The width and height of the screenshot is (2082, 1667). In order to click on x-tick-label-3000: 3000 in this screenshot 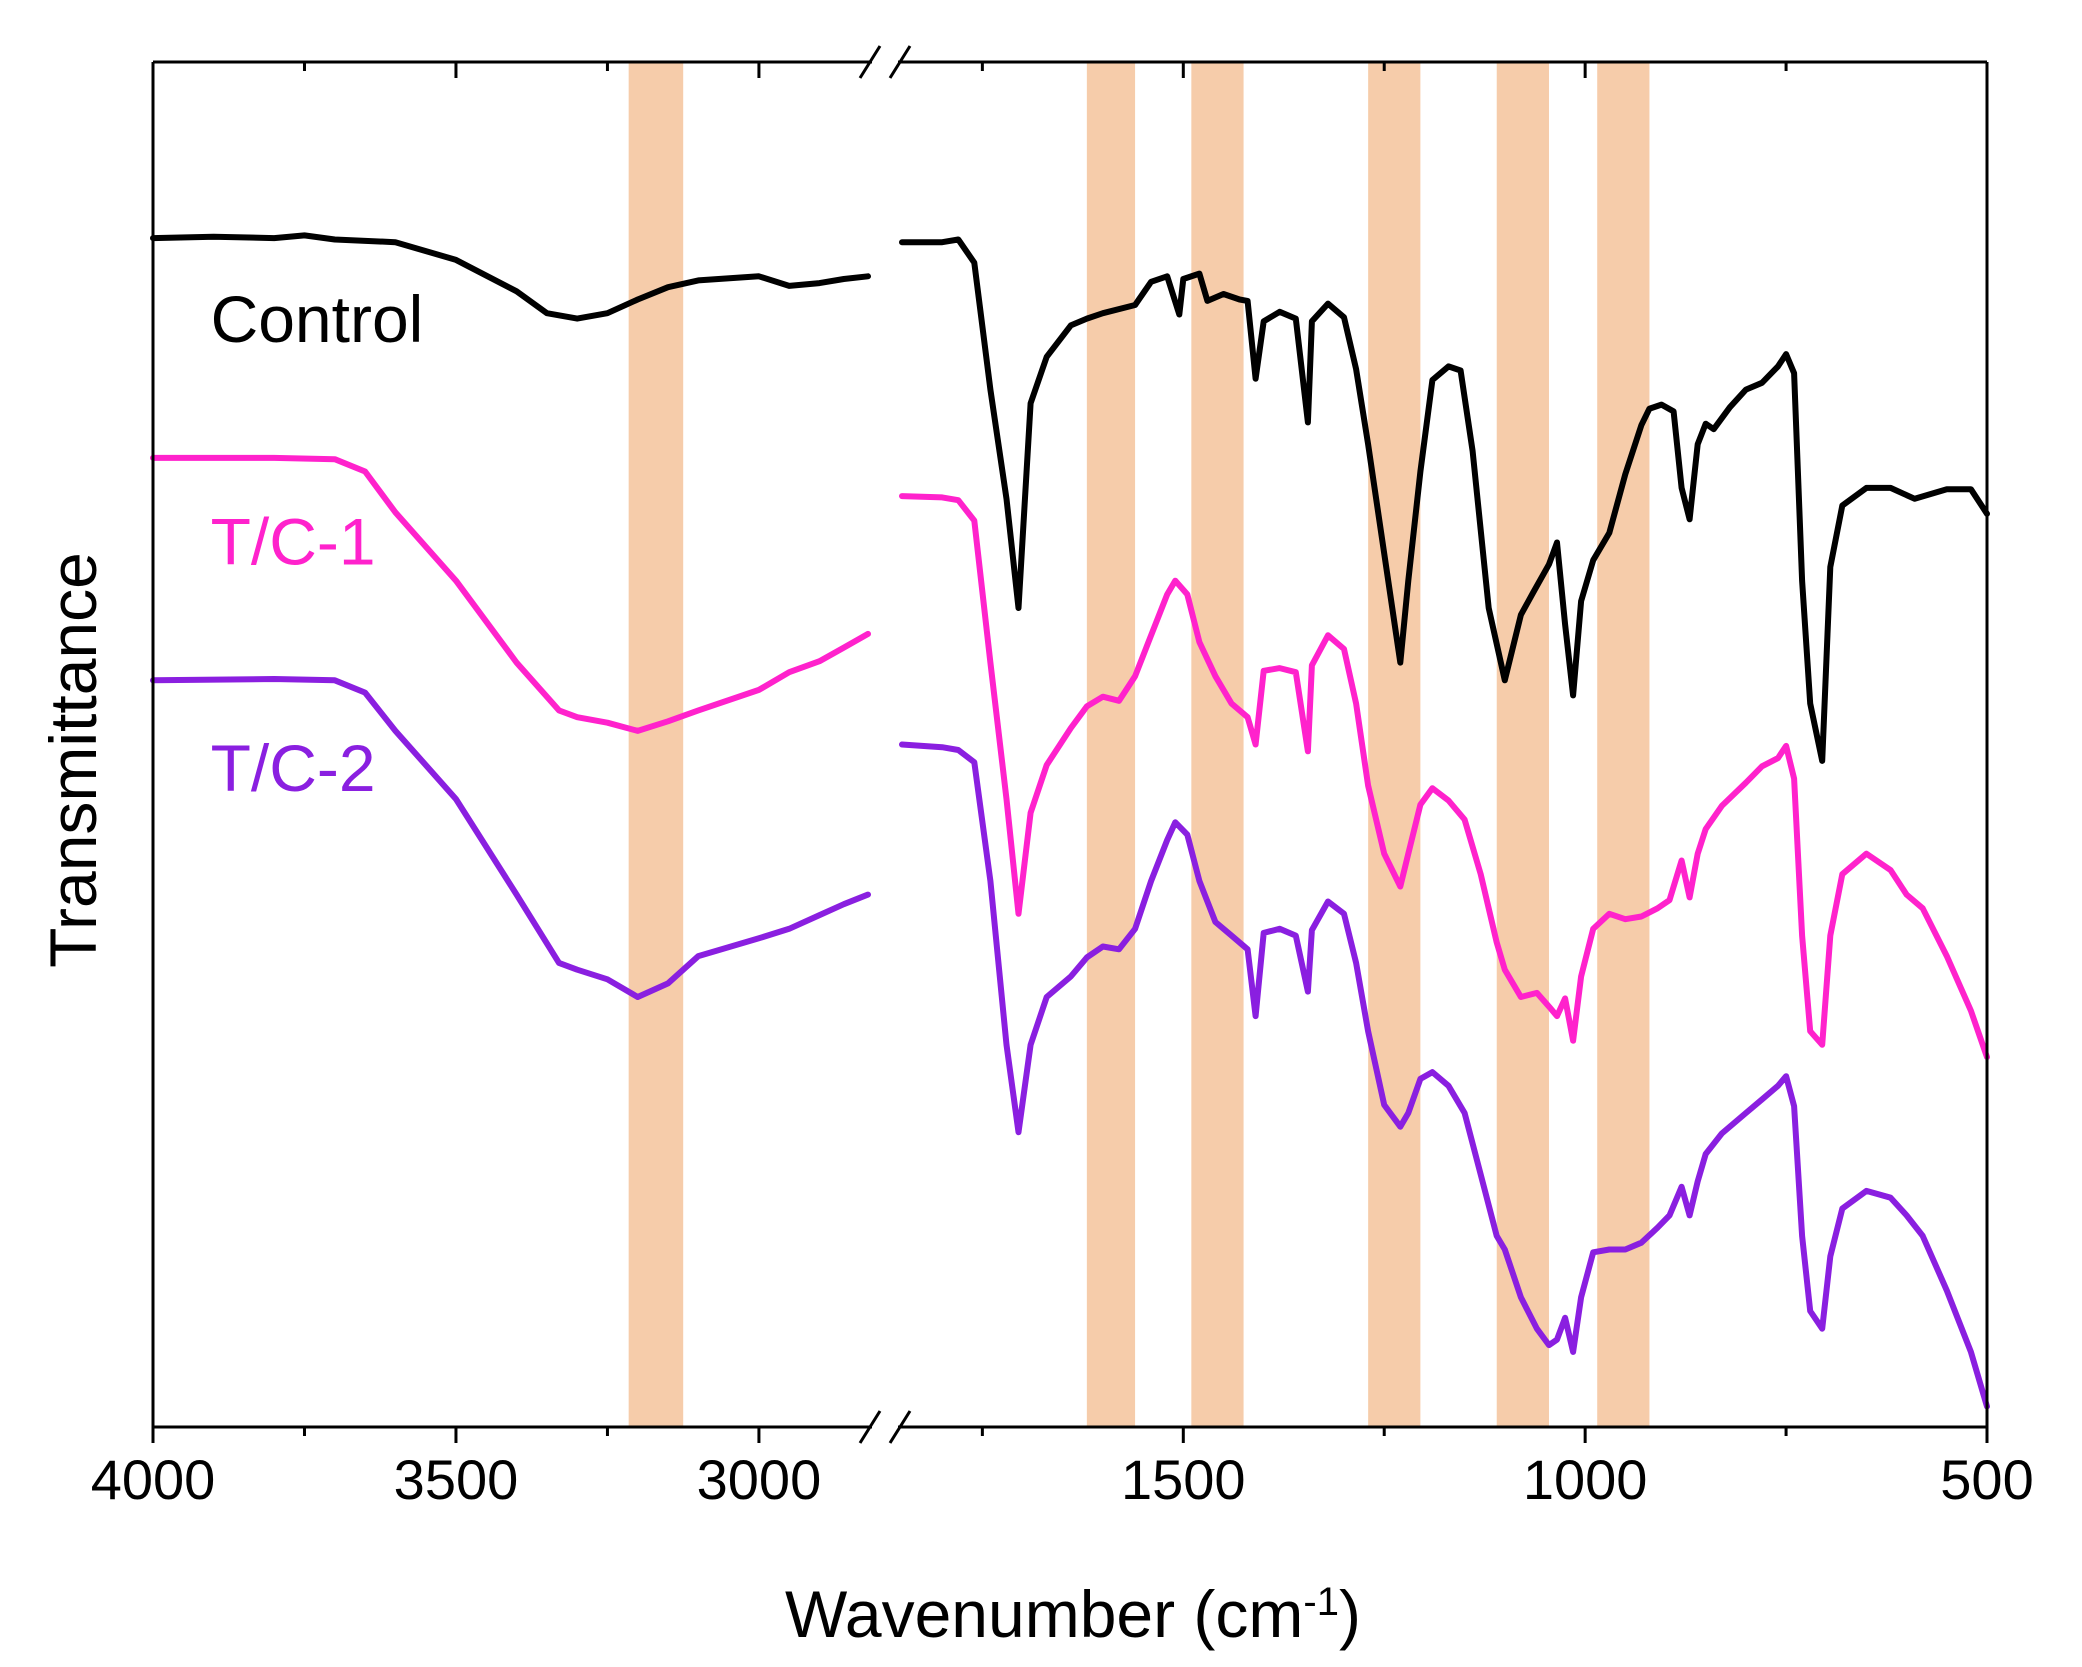, I will do `click(759, 1479)`.